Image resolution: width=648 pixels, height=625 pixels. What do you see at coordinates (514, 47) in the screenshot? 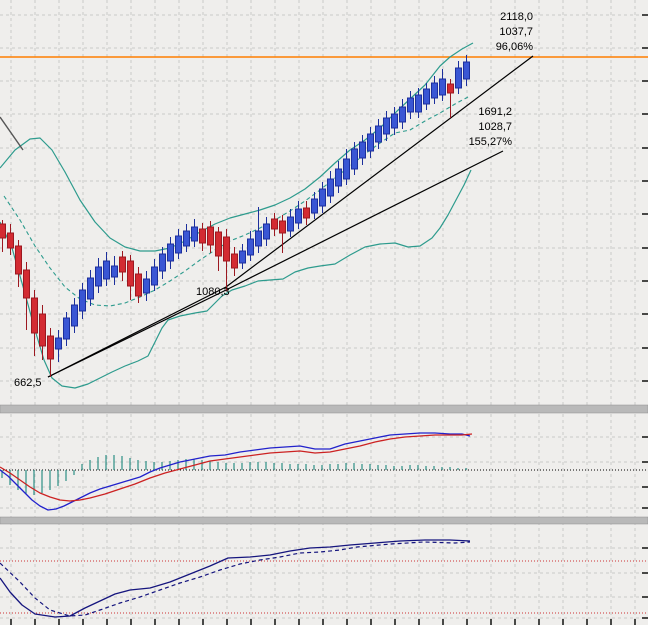
I see `fib-target-percent: 96,06%` at bounding box center [514, 47].